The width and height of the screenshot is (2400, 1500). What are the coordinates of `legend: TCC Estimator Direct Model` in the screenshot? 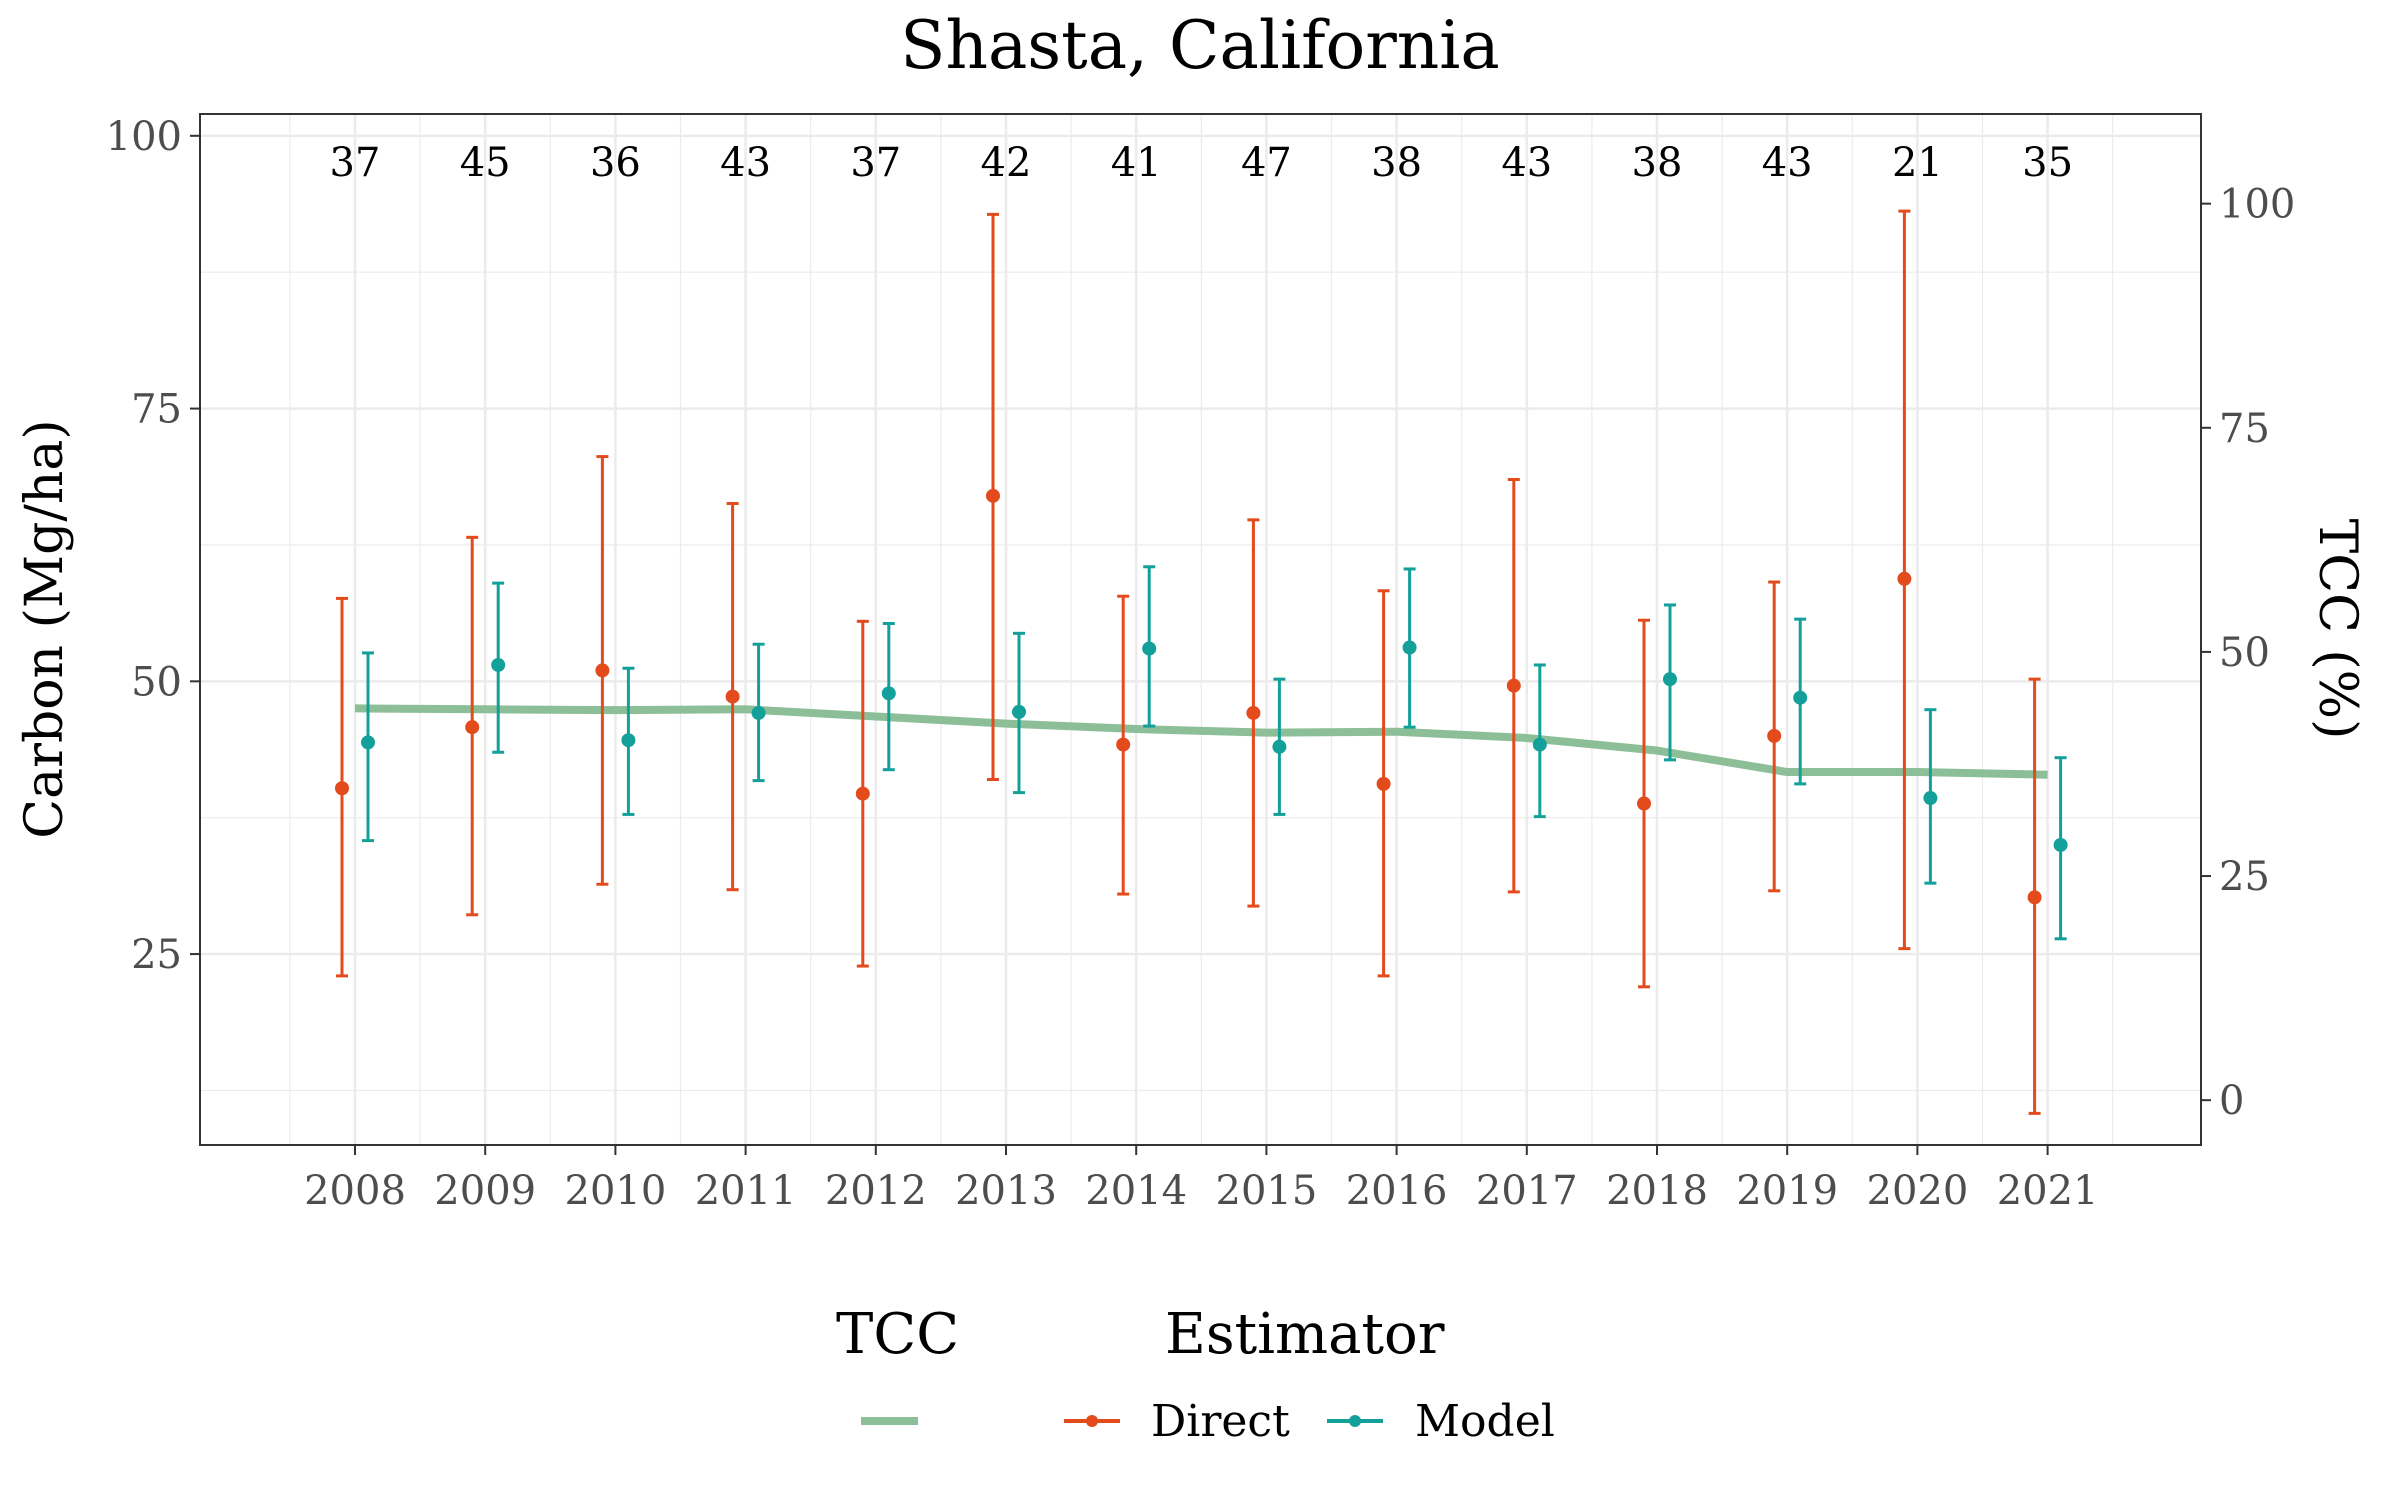 It's located at (1195, 1374).